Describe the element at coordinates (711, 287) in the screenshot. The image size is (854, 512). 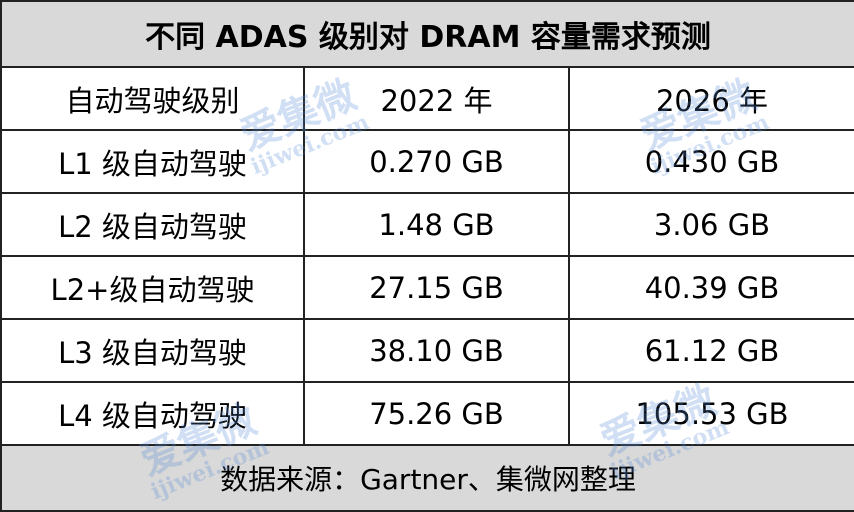
I see `value-cell: 40.39 GB` at that location.